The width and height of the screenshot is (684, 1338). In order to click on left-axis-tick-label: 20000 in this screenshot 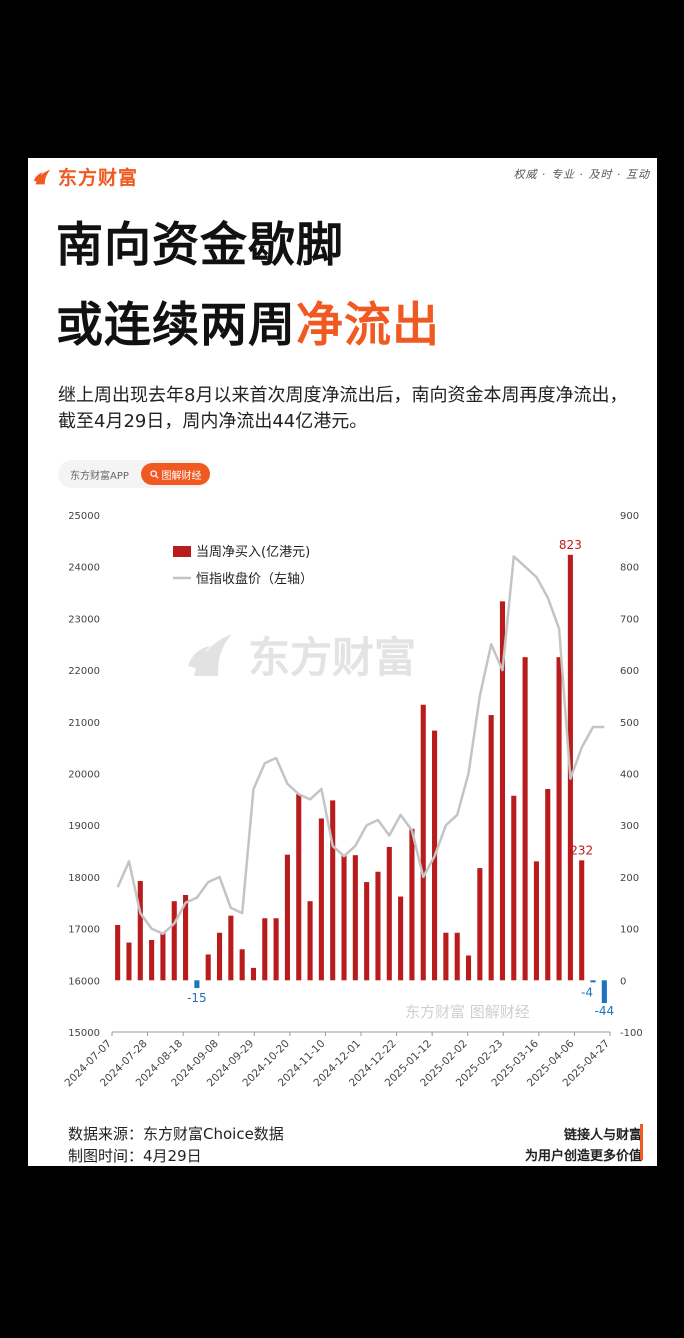, I will do `click(84, 775)`.